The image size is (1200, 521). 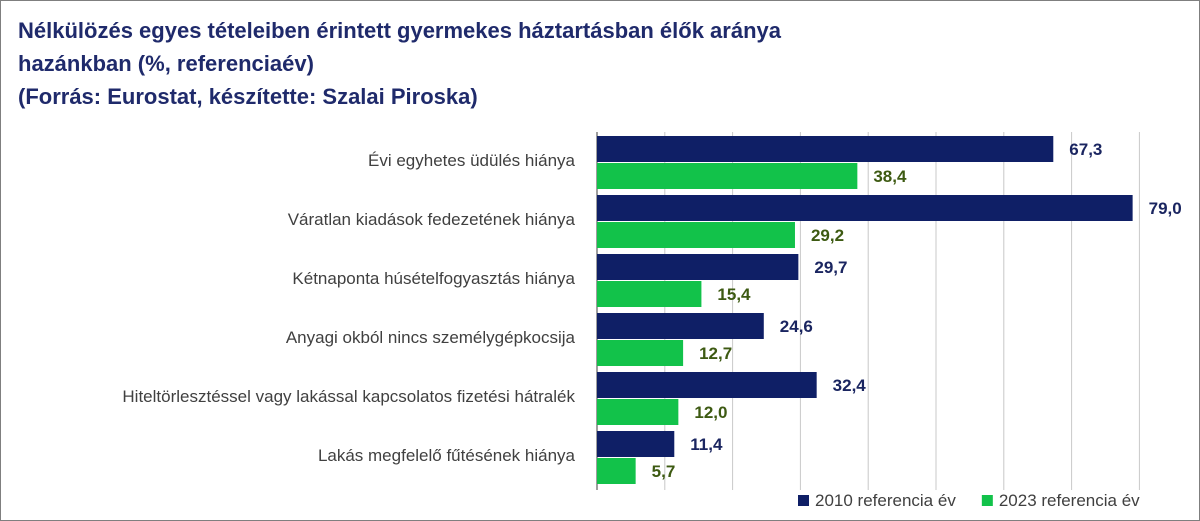 I want to click on data-label: 12,0, so click(x=710, y=412).